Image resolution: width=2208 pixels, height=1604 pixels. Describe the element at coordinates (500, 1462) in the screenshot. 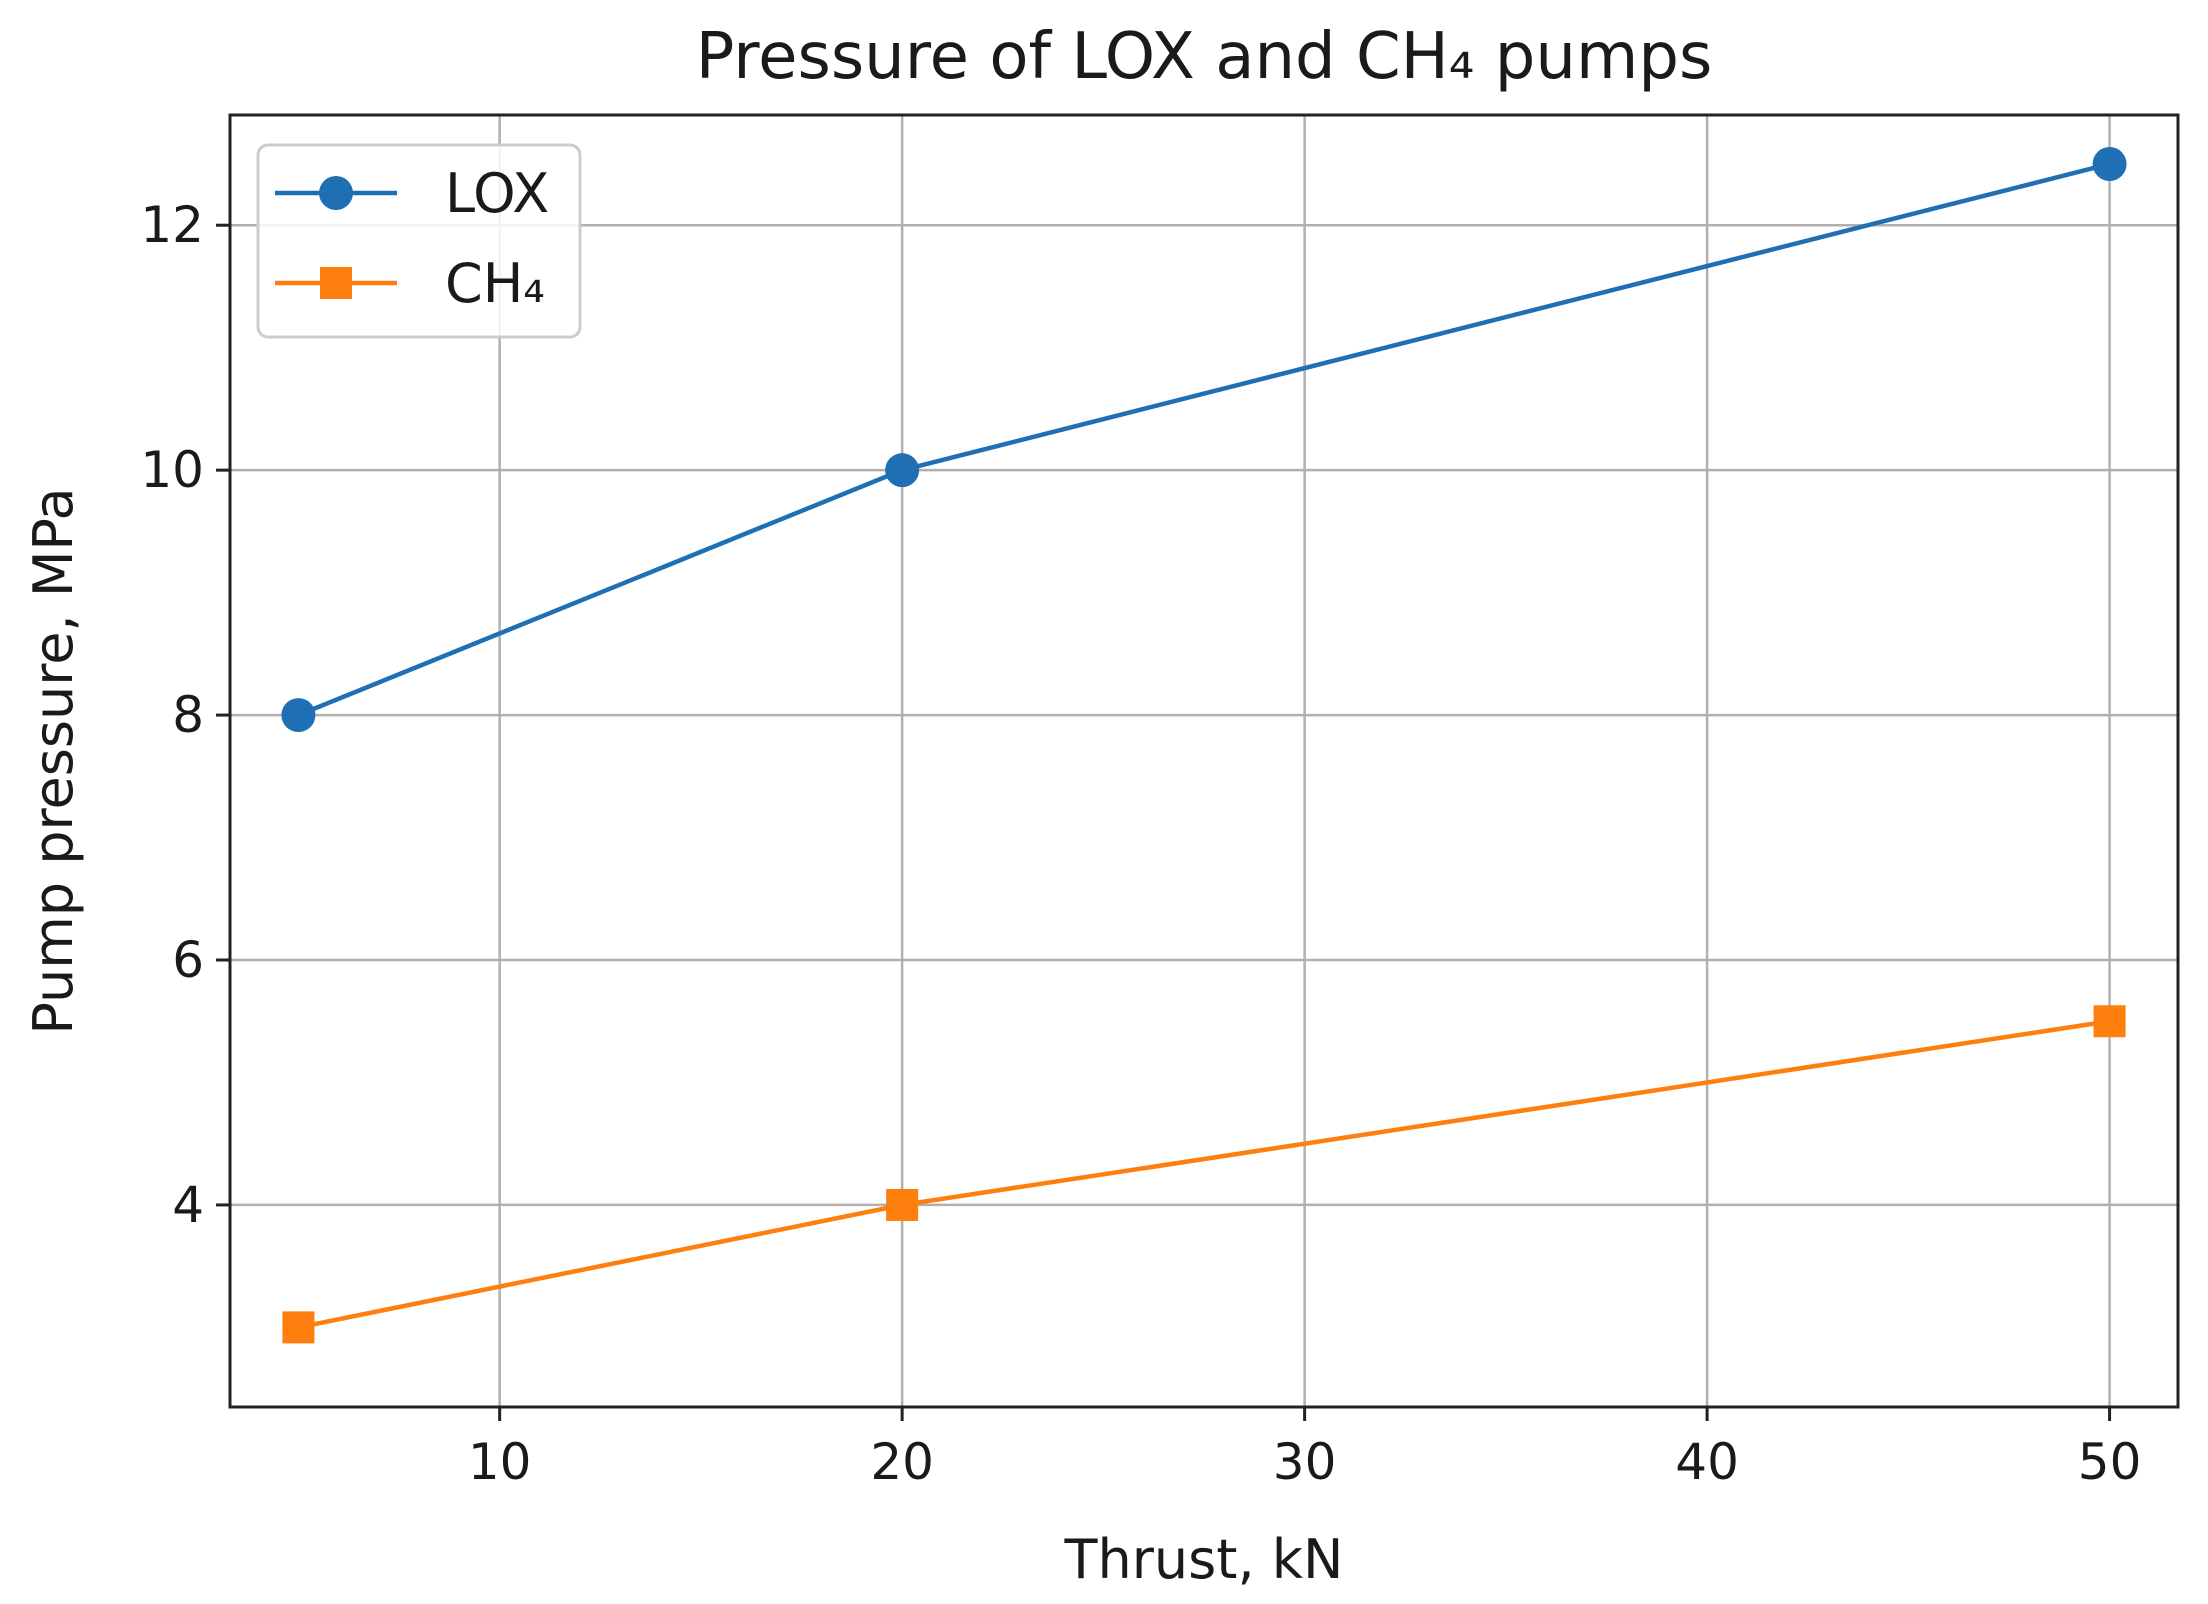

I see `x-tick-label: 10` at that location.